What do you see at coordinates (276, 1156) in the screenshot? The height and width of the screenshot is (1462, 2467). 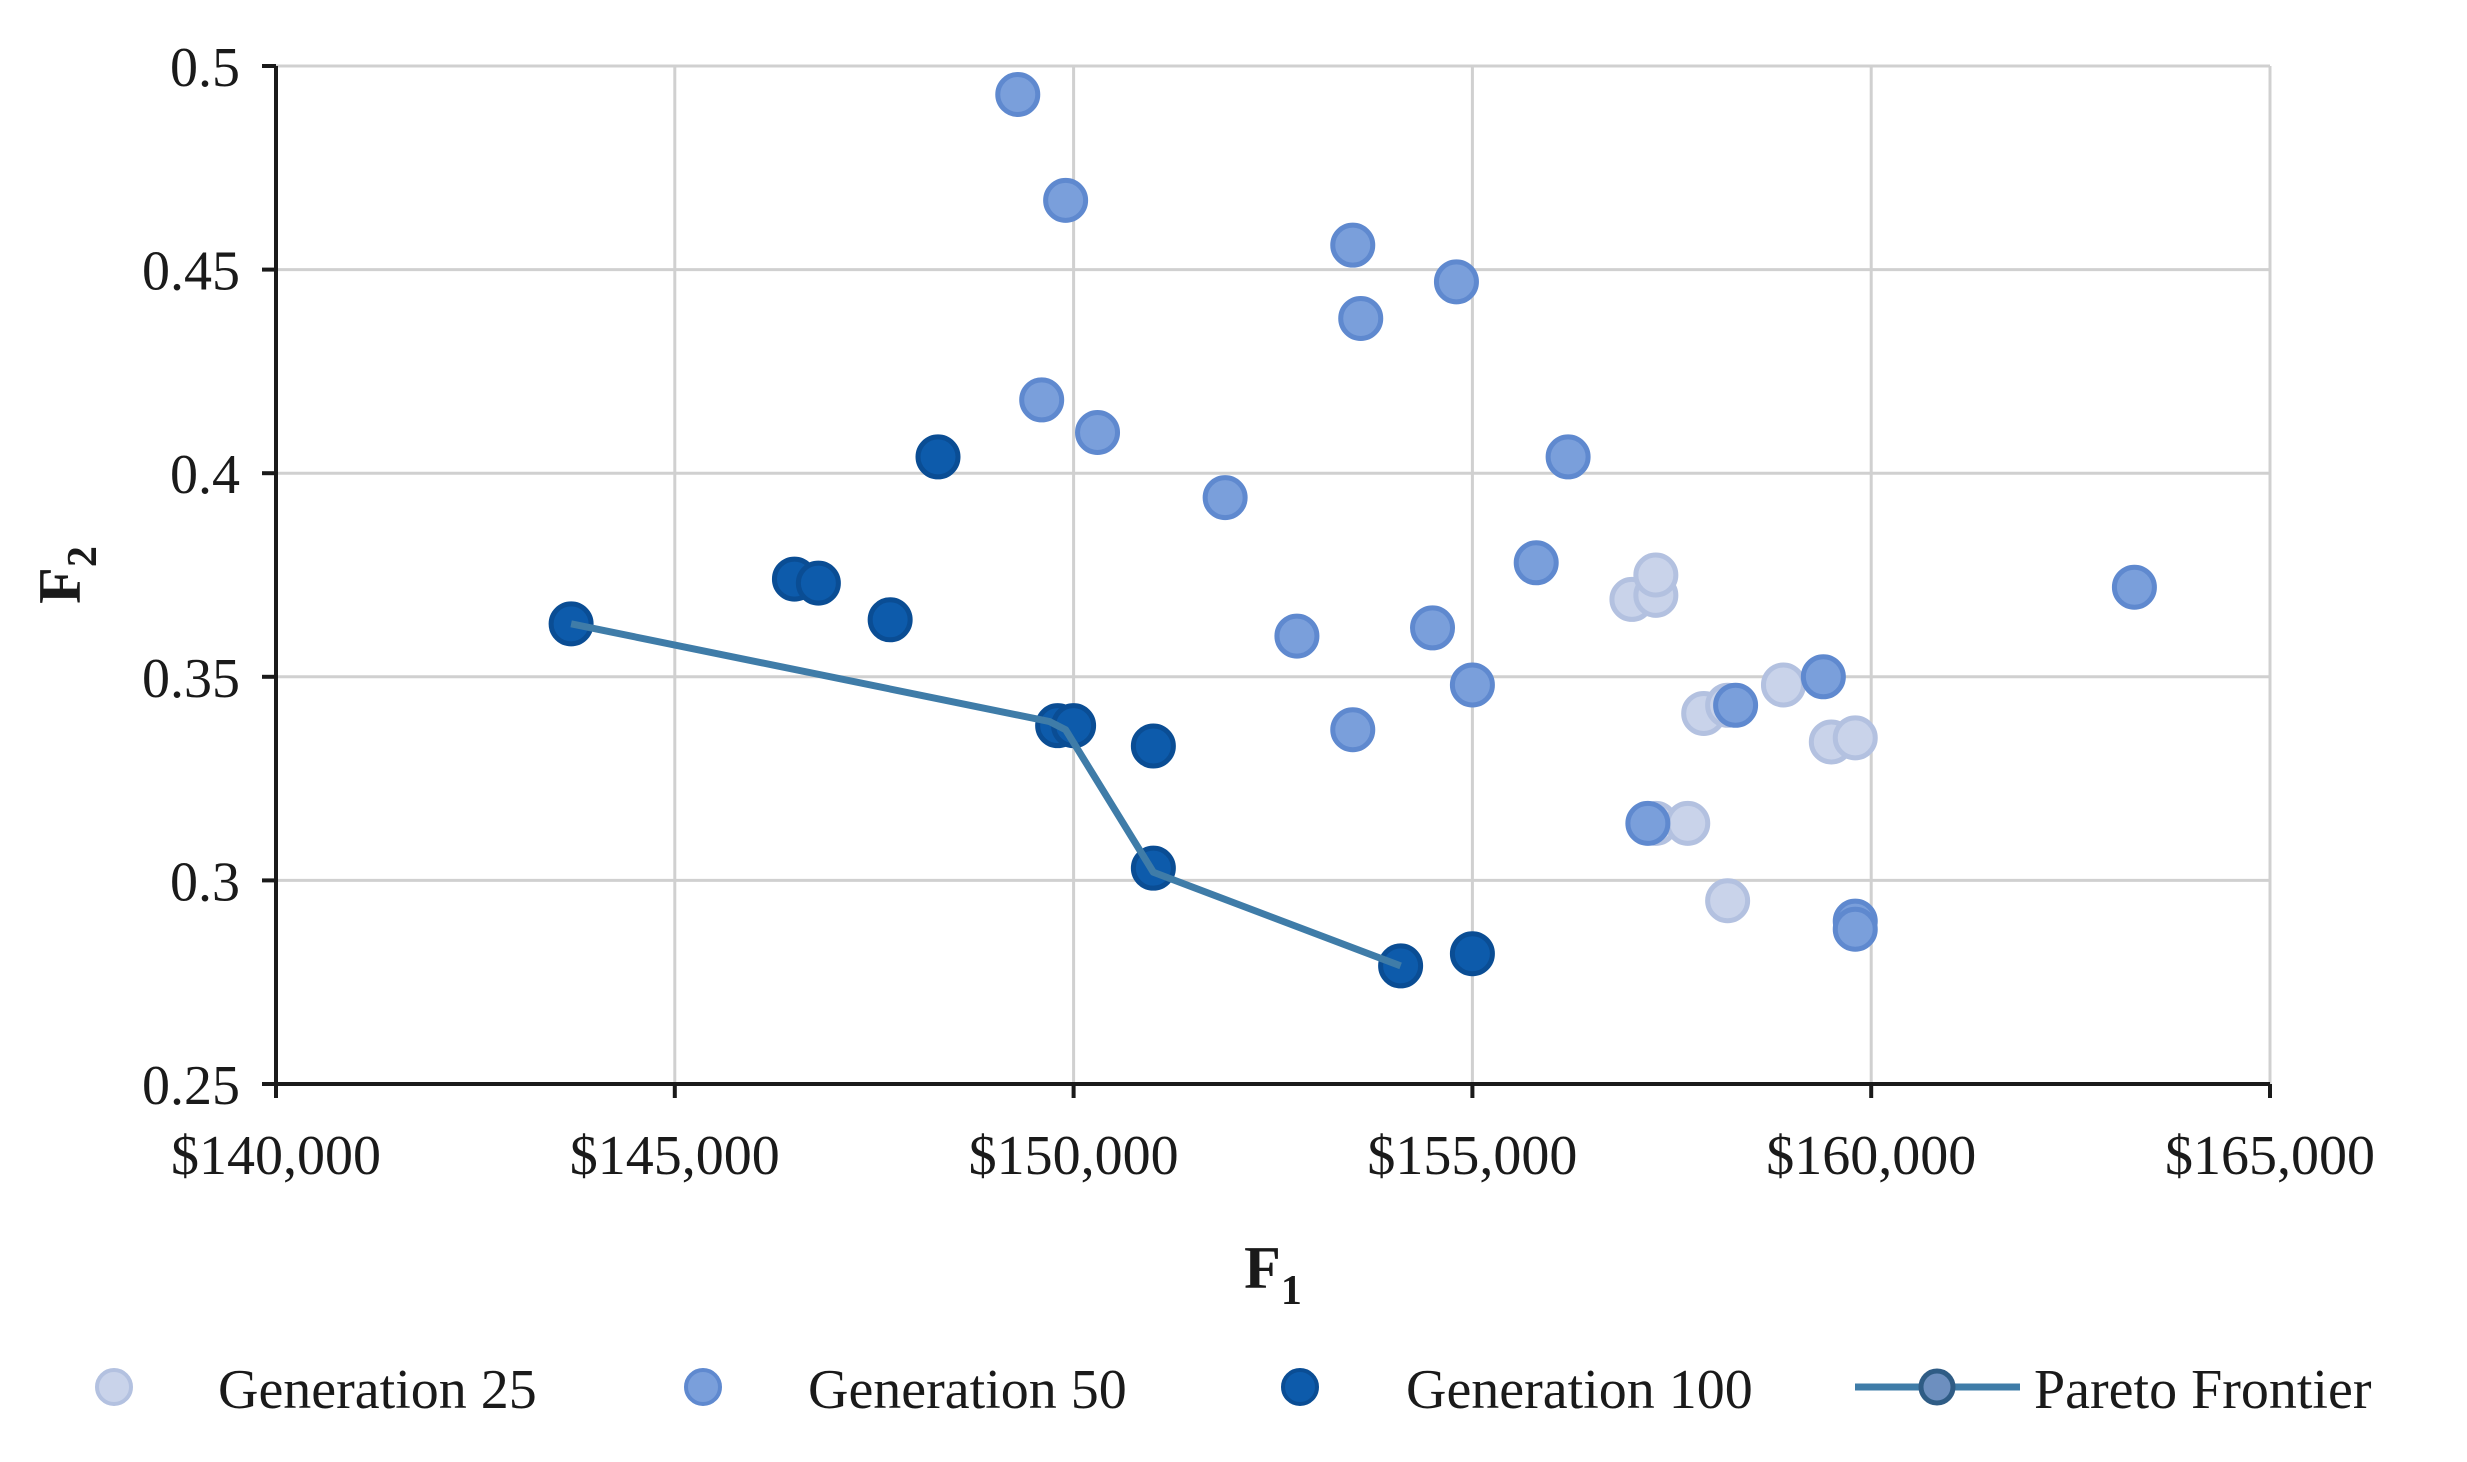 I see `x-tick-label: $140,000` at bounding box center [276, 1156].